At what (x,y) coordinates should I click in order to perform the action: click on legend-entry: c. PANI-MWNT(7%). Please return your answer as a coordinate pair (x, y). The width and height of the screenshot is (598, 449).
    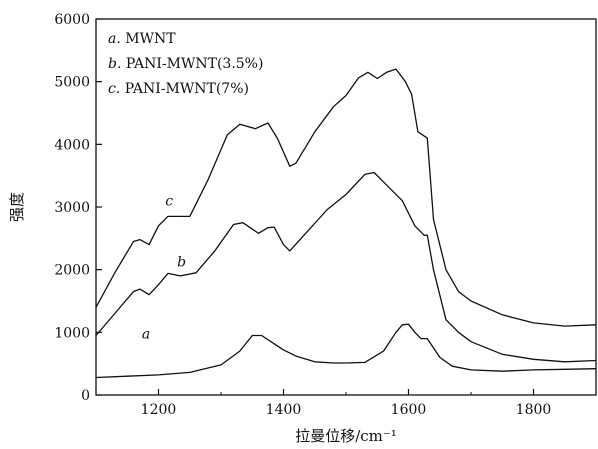
    Looking at the image, I should click on (178, 89).